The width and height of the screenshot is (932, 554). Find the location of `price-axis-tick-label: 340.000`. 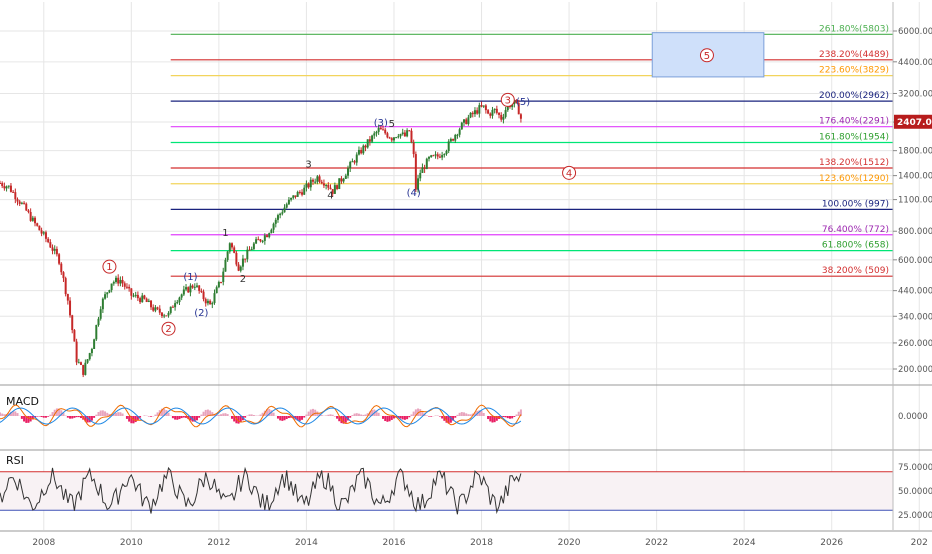

price-axis-tick-label: 340.000 is located at coordinates (915, 317).